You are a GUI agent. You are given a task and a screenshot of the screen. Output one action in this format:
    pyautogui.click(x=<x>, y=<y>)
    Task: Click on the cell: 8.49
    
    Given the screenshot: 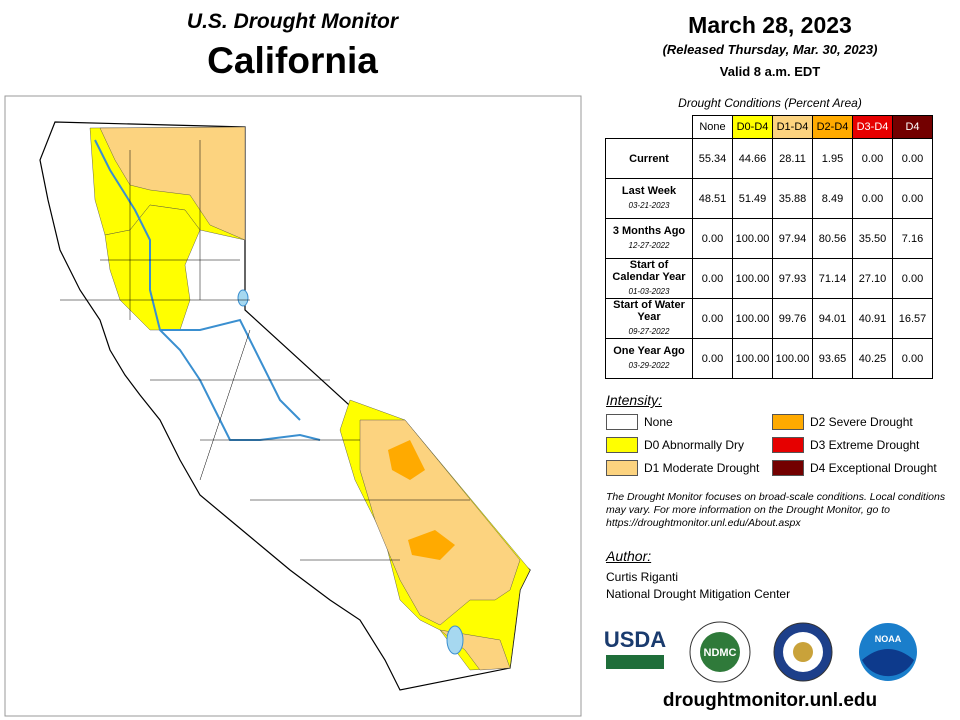 What is the action you would take?
    pyautogui.click(x=832, y=198)
    